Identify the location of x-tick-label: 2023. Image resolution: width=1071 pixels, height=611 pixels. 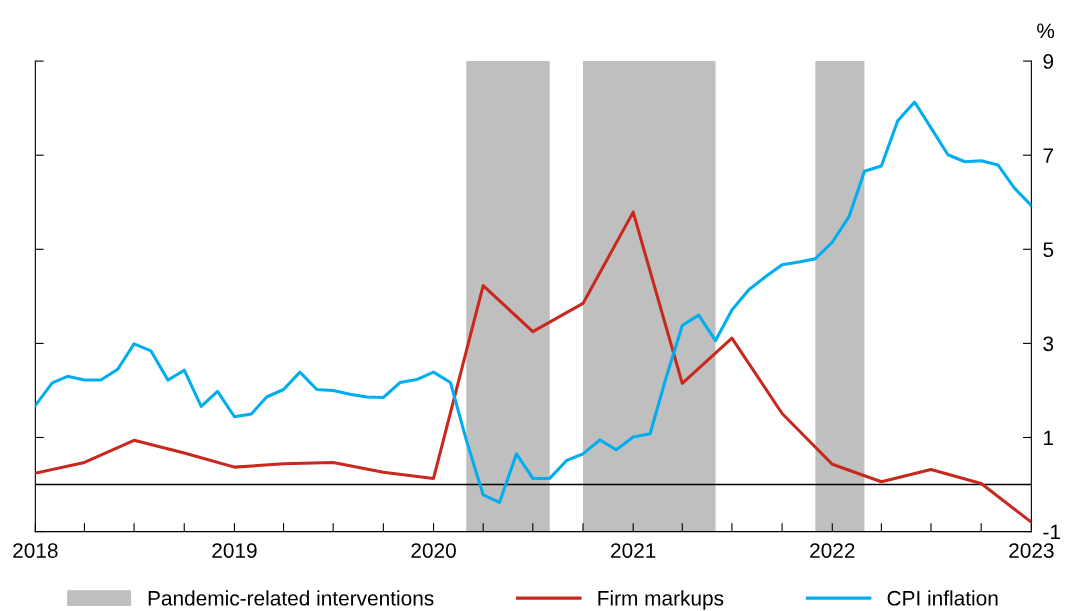
(1031, 550).